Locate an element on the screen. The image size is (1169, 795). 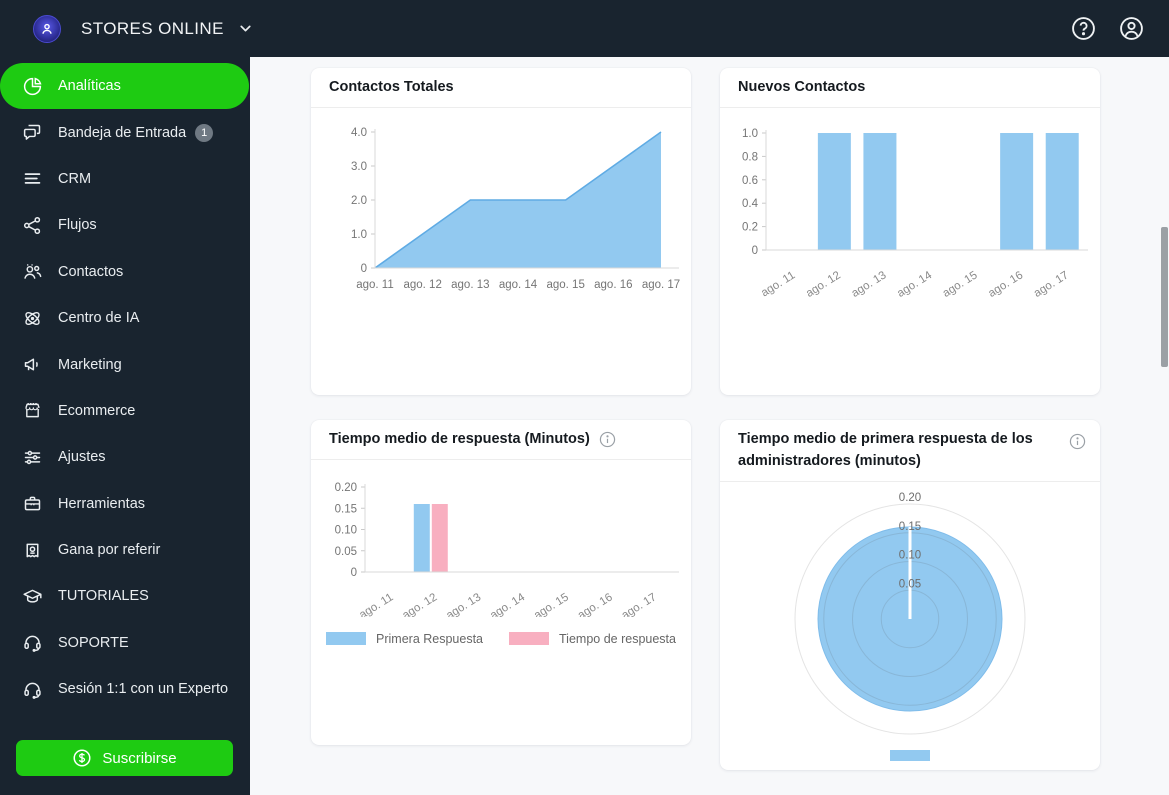
help-icon is located at coordinates (1083, 28).